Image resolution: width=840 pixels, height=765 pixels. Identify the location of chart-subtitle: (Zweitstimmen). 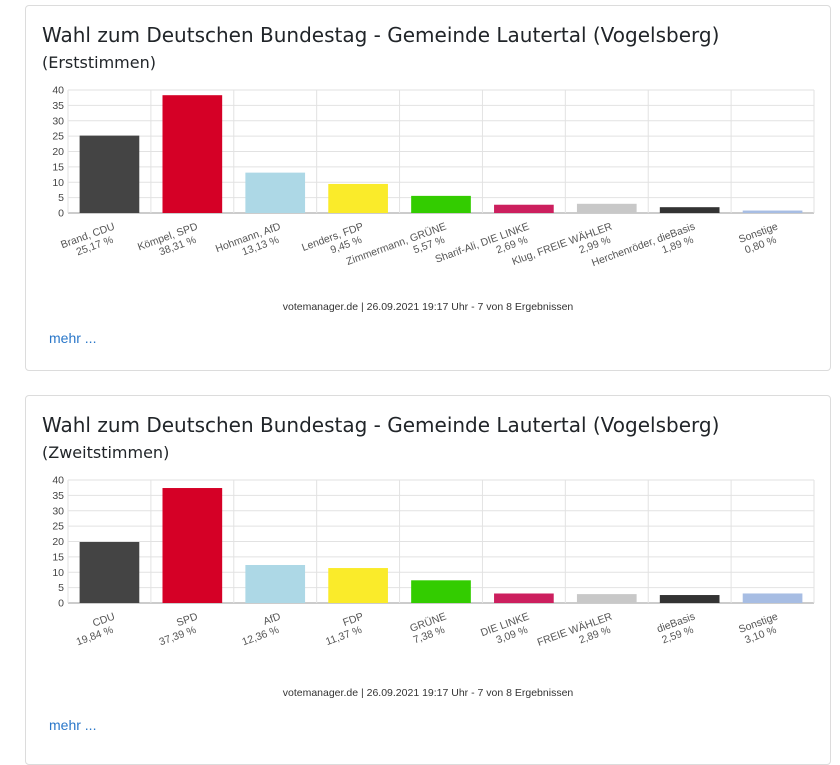
(106, 452).